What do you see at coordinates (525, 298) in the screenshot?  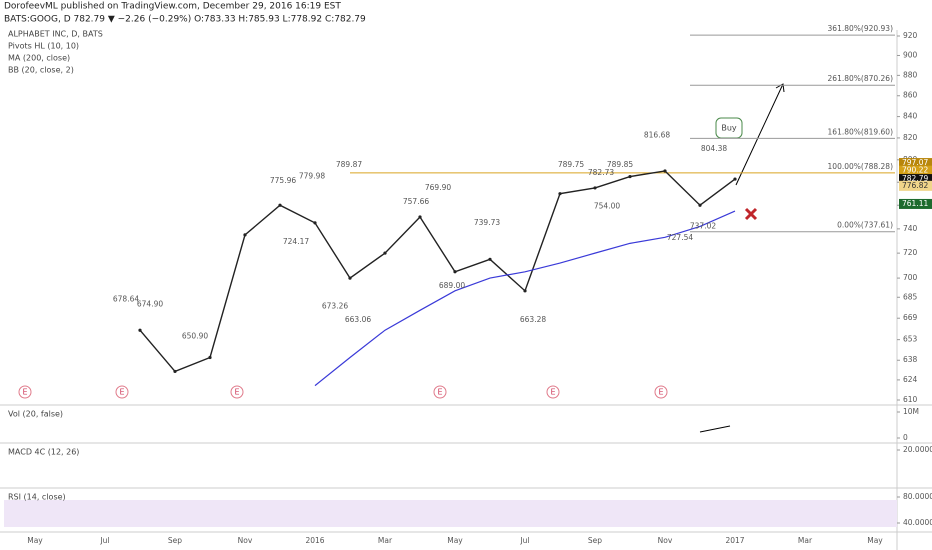 I see `ma-line` at bounding box center [525, 298].